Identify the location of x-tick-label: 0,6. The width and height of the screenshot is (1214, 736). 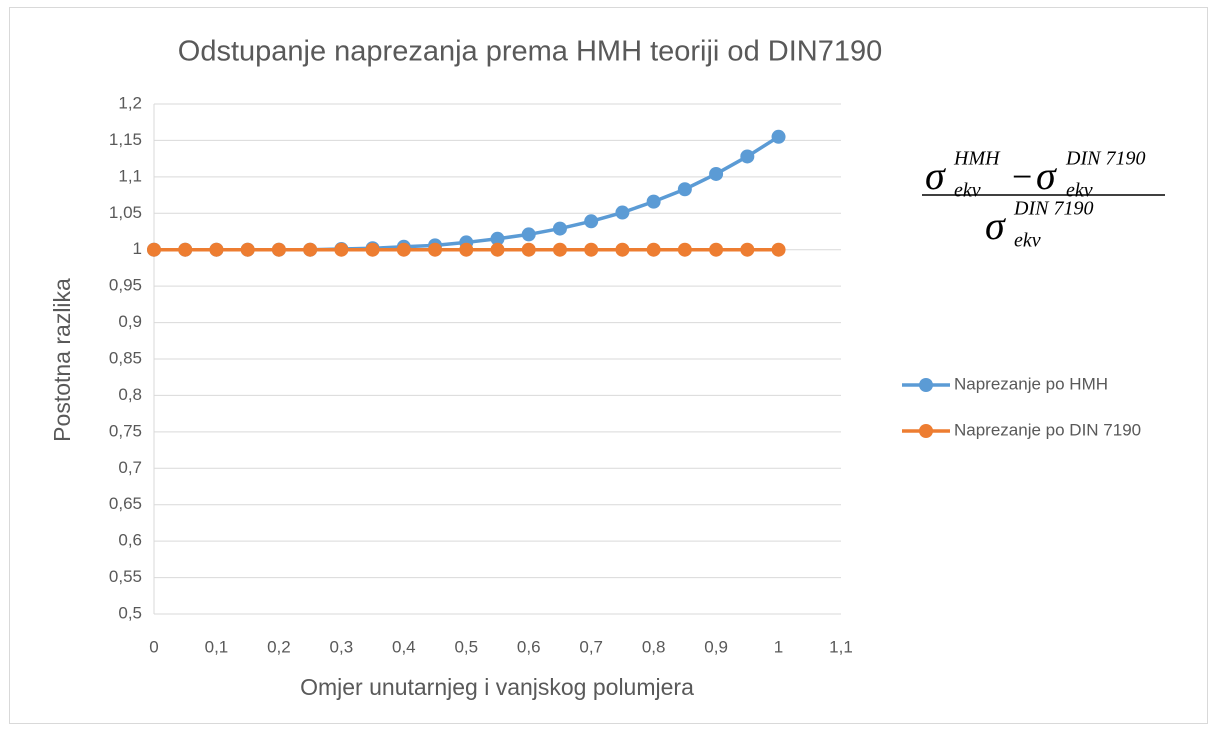
(529, 646).